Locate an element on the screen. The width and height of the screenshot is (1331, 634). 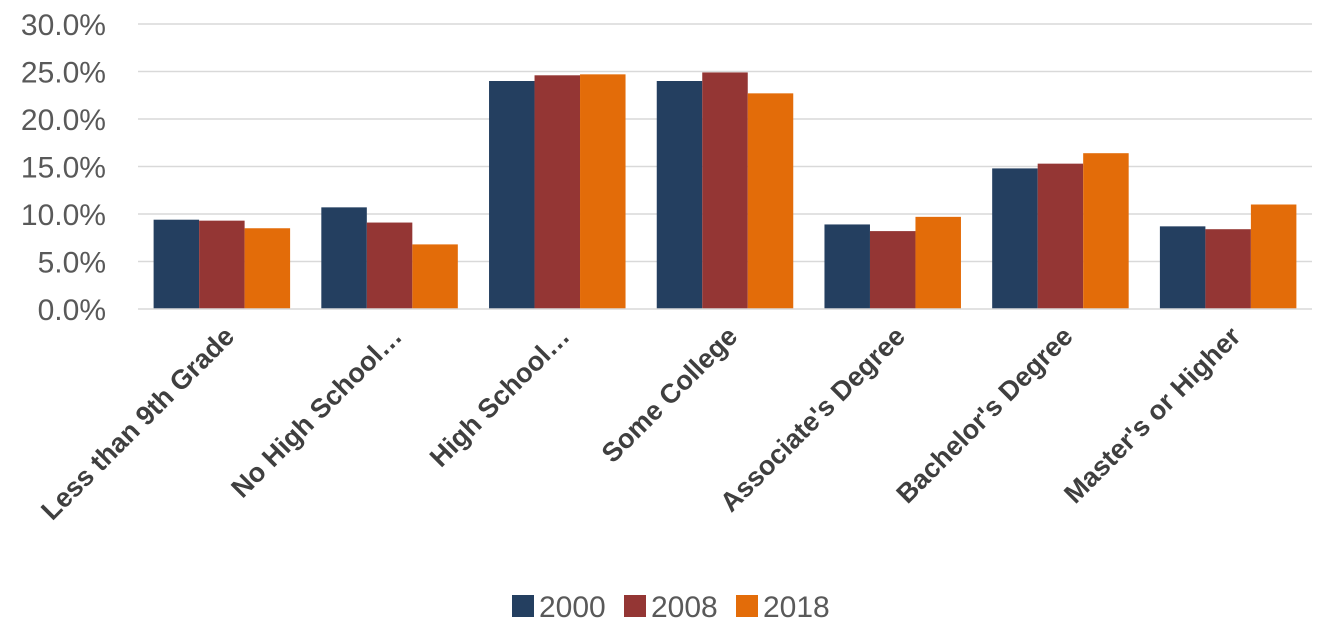
legend-label-2008: 2008 is located at coordinates (684, 607).